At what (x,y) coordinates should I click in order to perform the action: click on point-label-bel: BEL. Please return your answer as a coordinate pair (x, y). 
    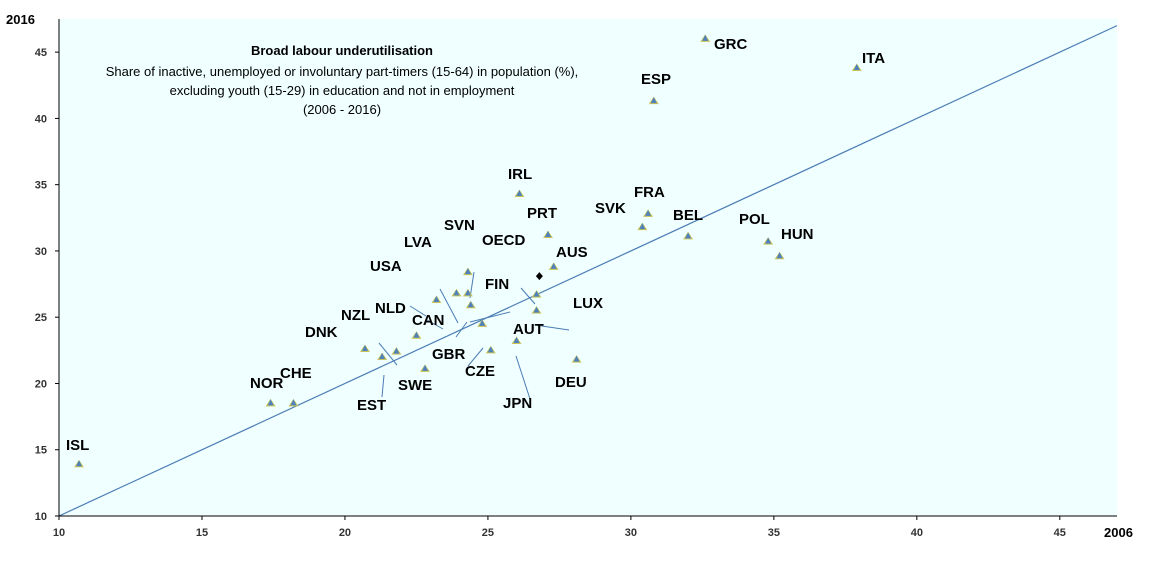
    Looking at the image, I should click on (688, 215).